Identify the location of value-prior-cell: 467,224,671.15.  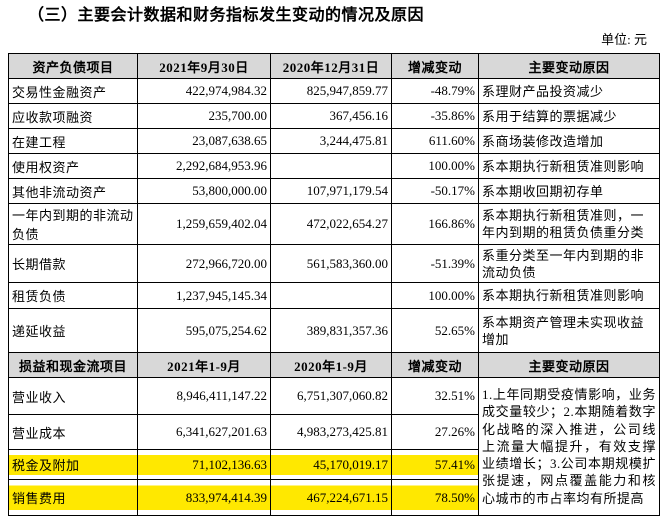
(331, 497).